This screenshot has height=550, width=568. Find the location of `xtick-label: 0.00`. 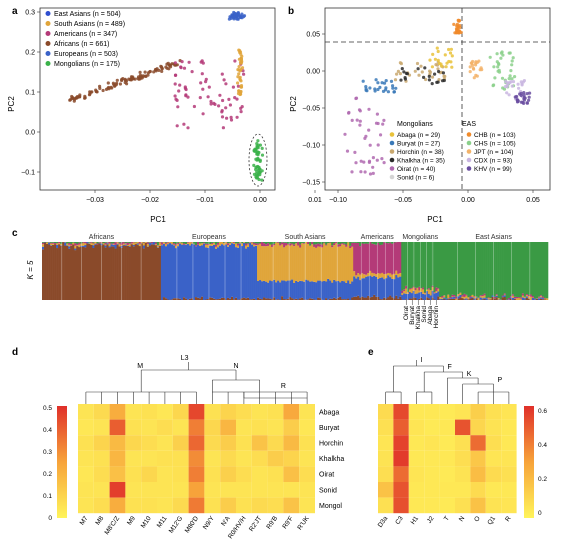

xtick-label: 0.00 is located at coordinates (468, 200).